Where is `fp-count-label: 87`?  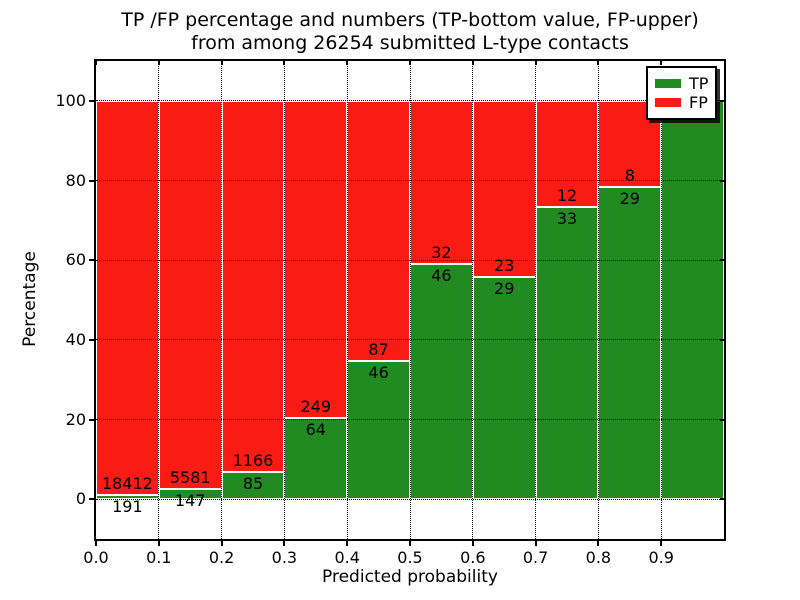
fp-count-label: 87 is located at coordinates (378, 350).